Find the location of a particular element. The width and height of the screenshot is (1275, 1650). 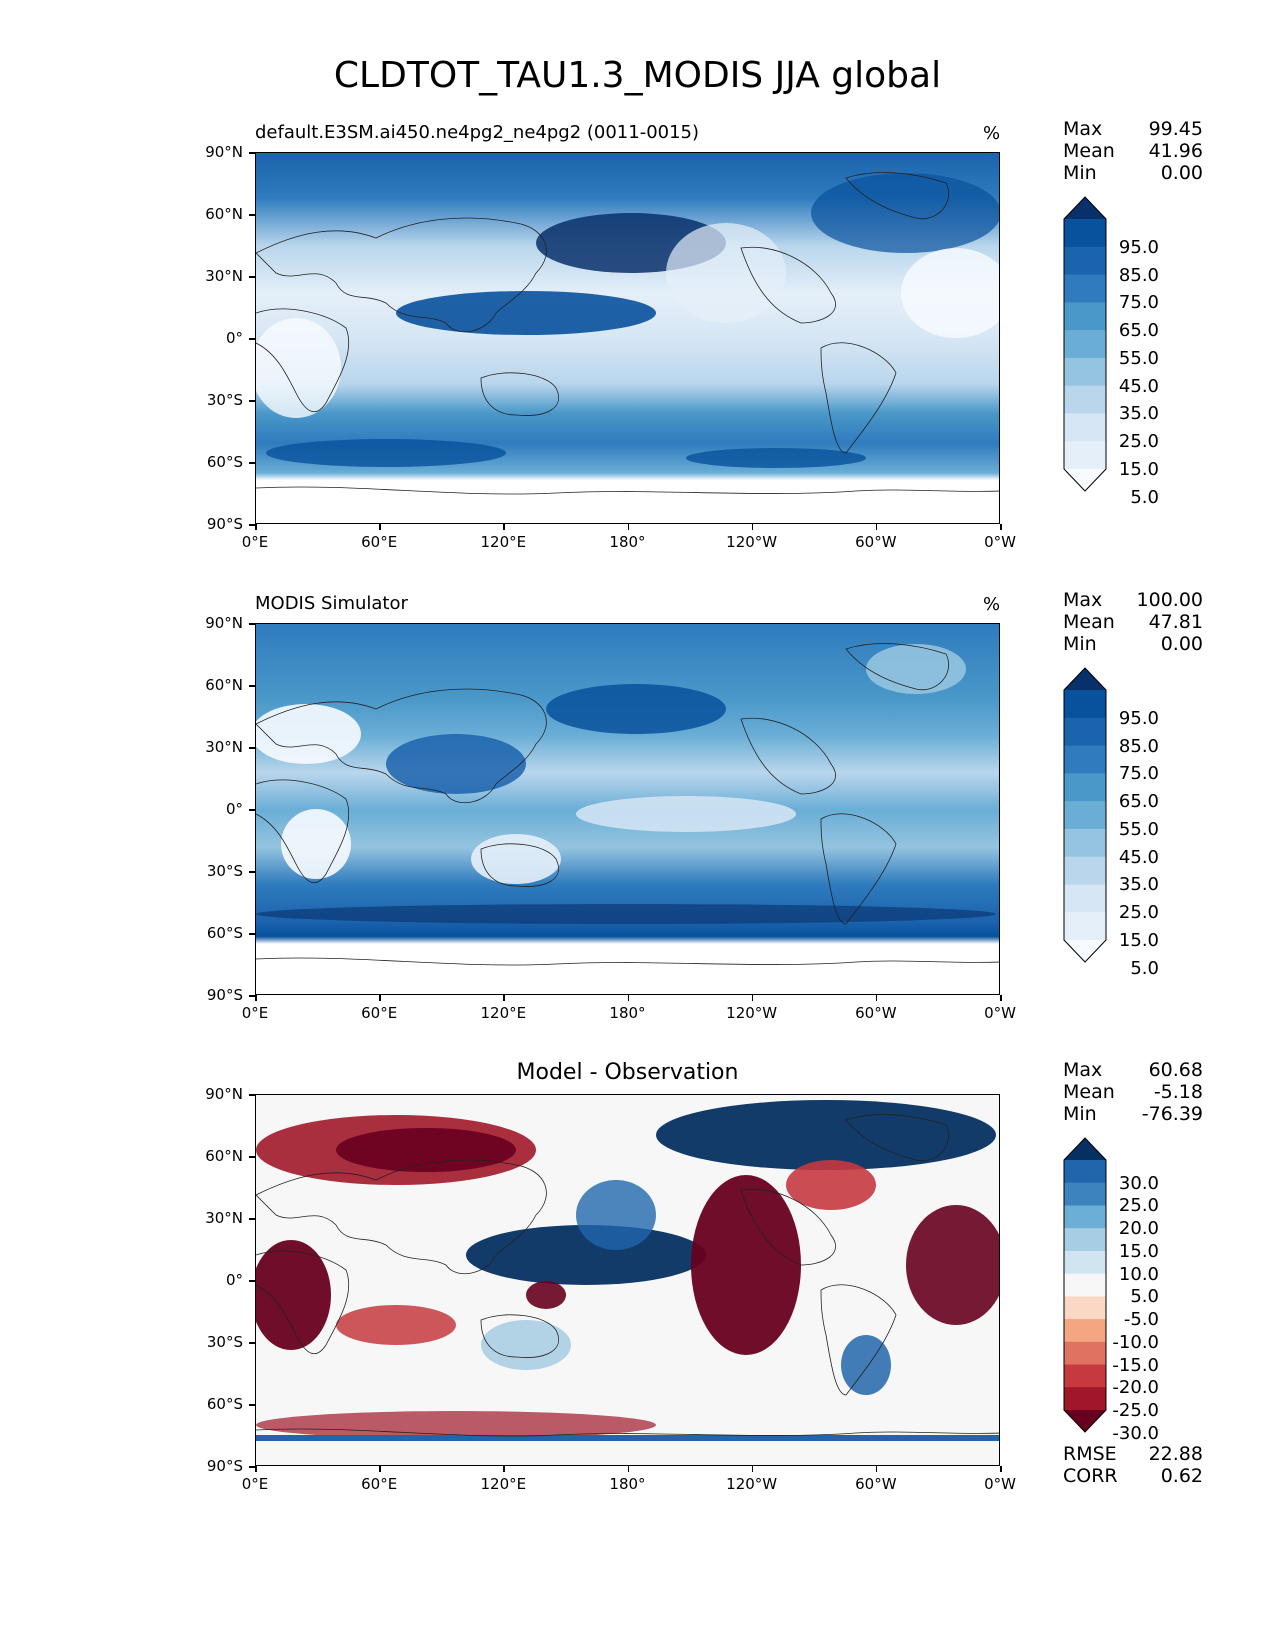

x-tick-label: 60°W is located at coordinates (876, 1013).